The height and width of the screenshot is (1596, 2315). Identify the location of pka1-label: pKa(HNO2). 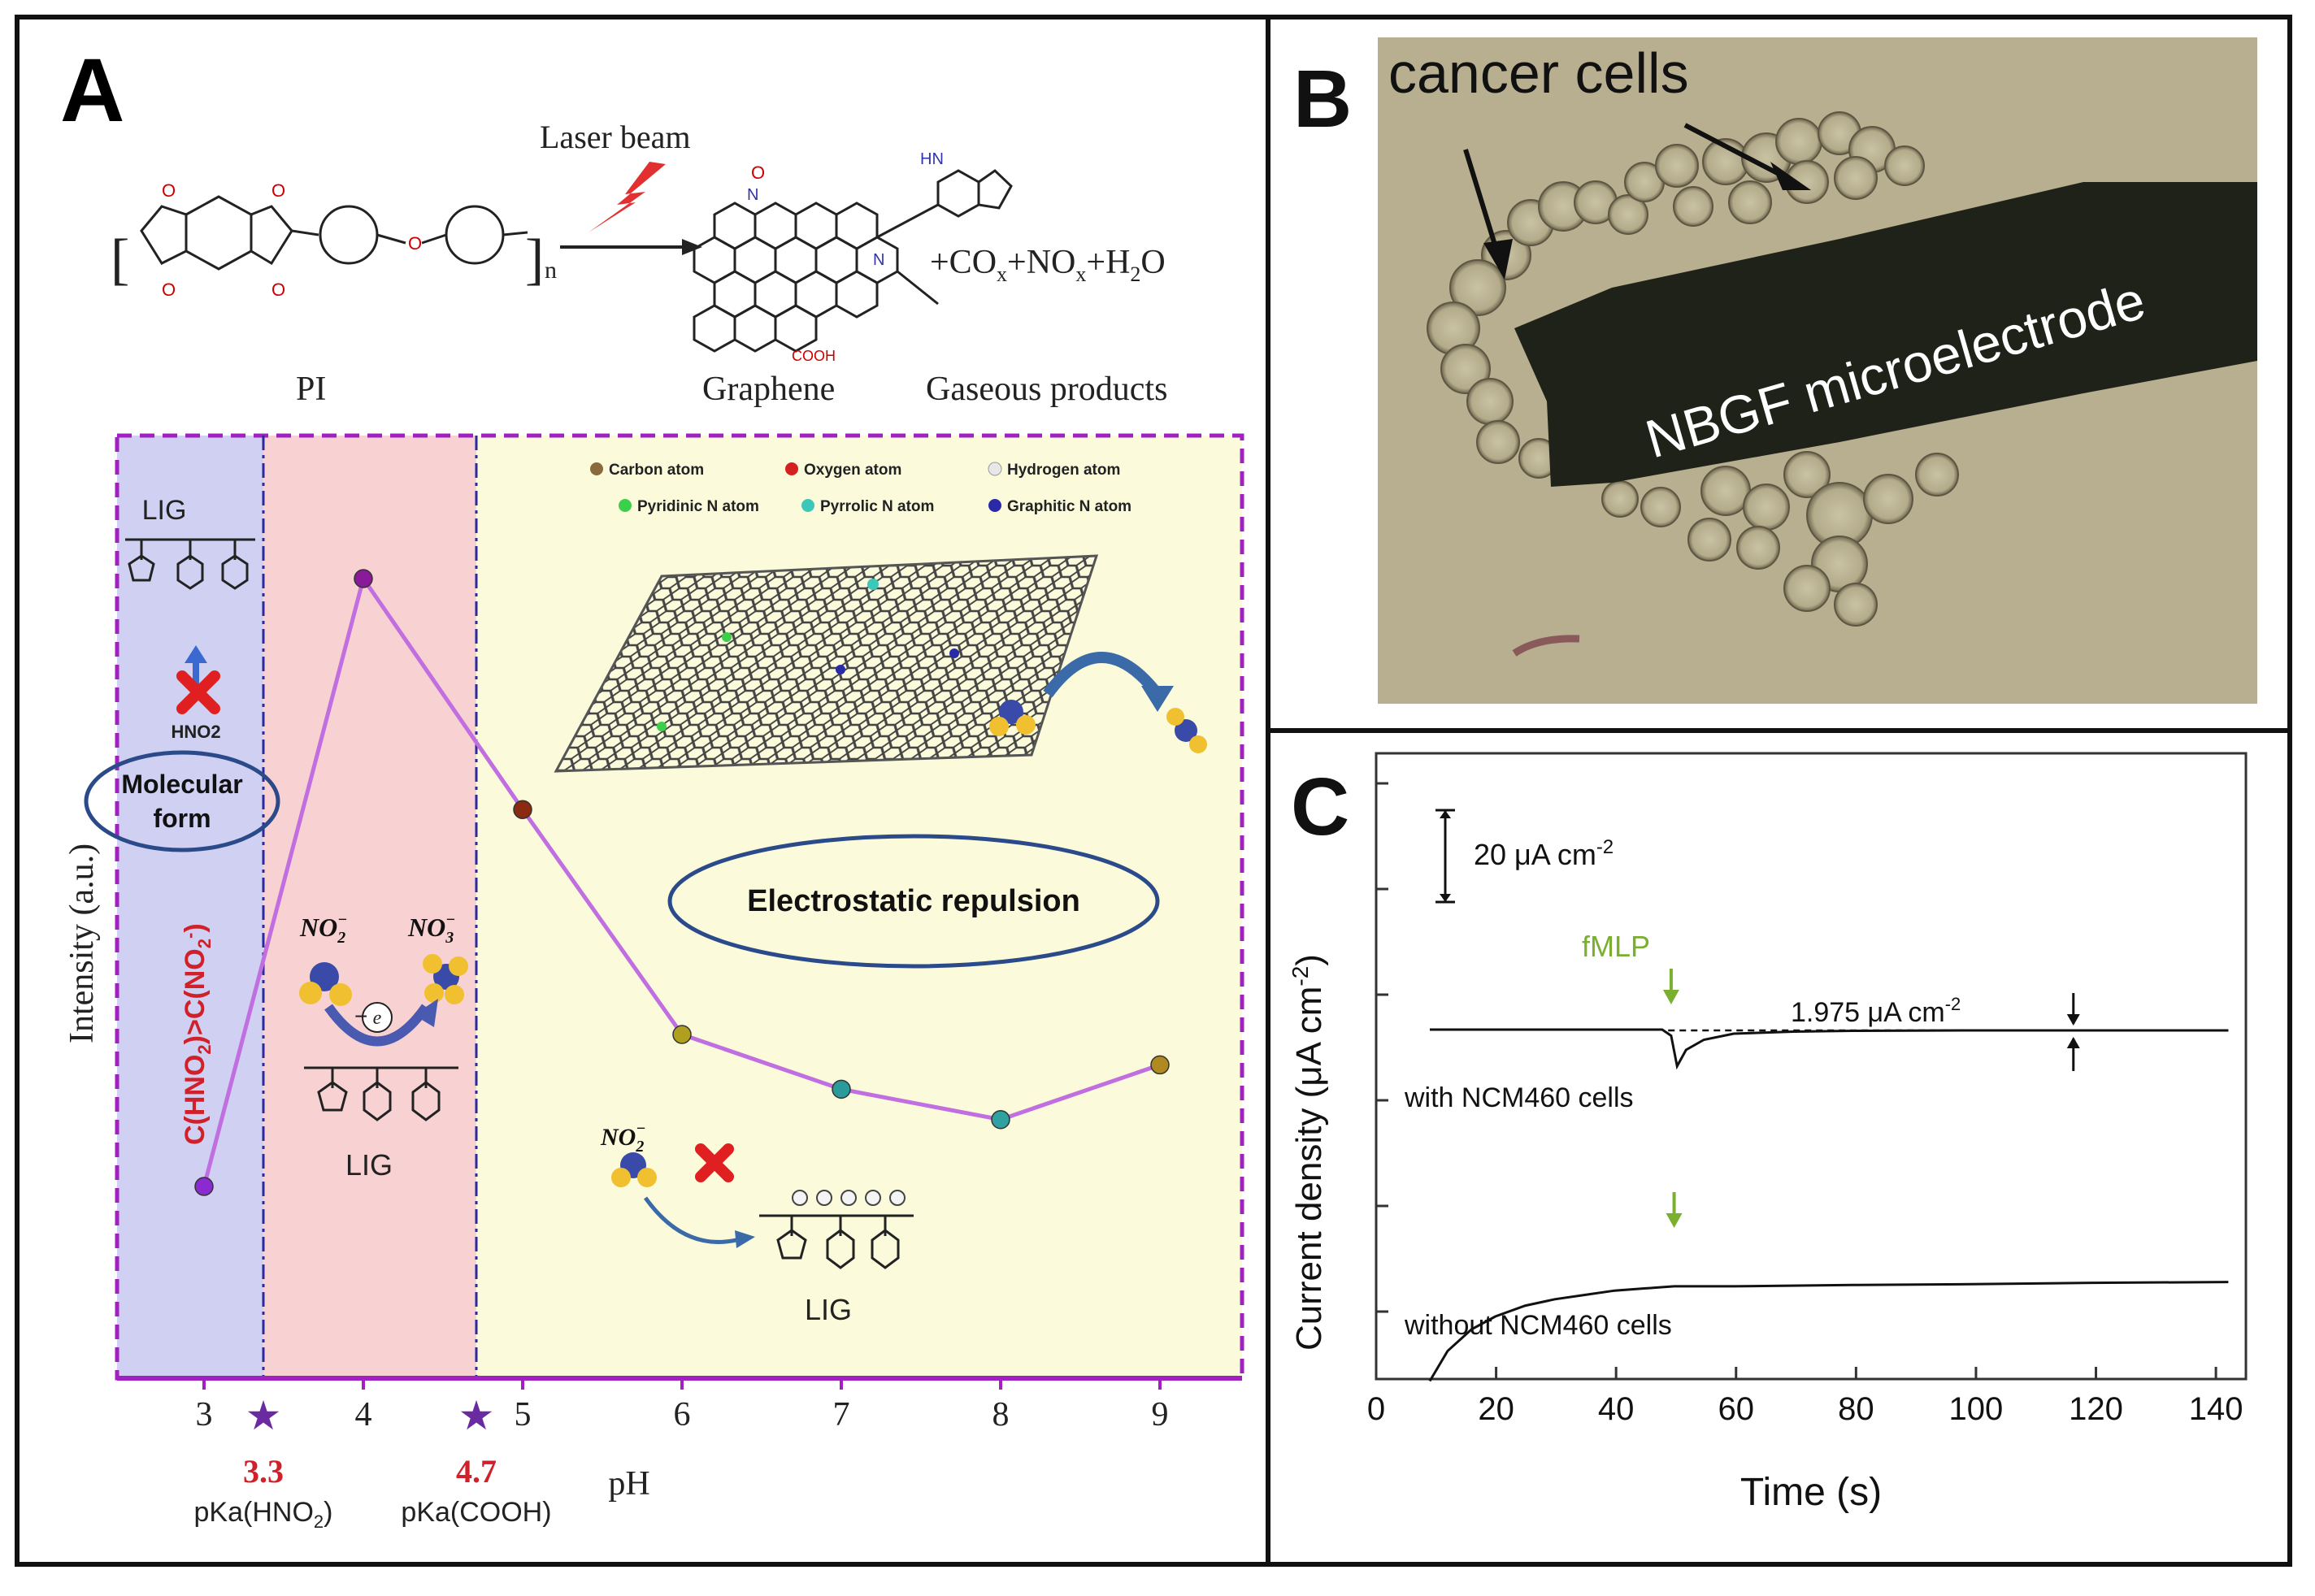
(263, 1514).